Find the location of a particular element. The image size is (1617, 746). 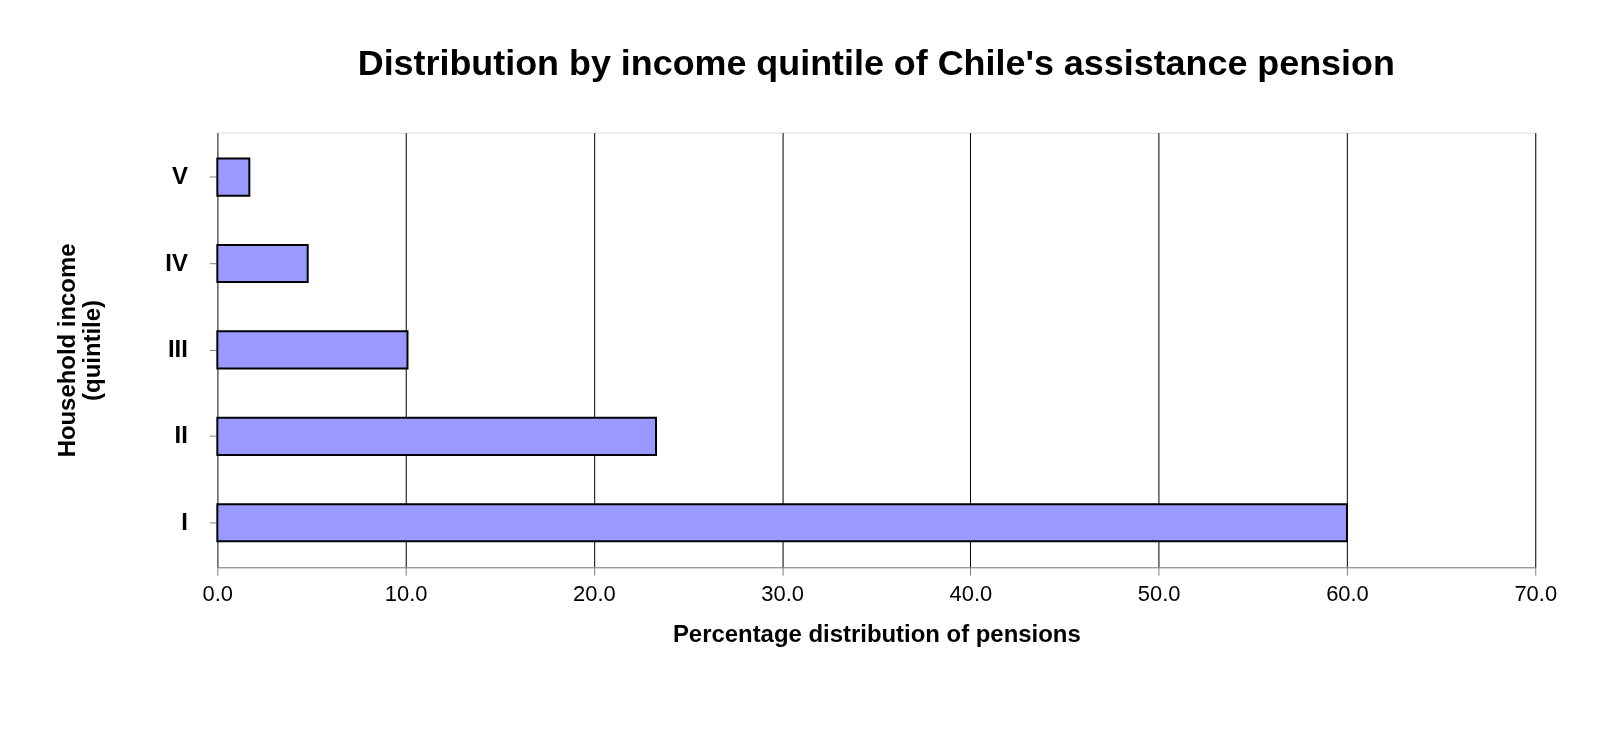

x-axis-title: Percentage distribution of pensions is located at coordinates (876, 633).